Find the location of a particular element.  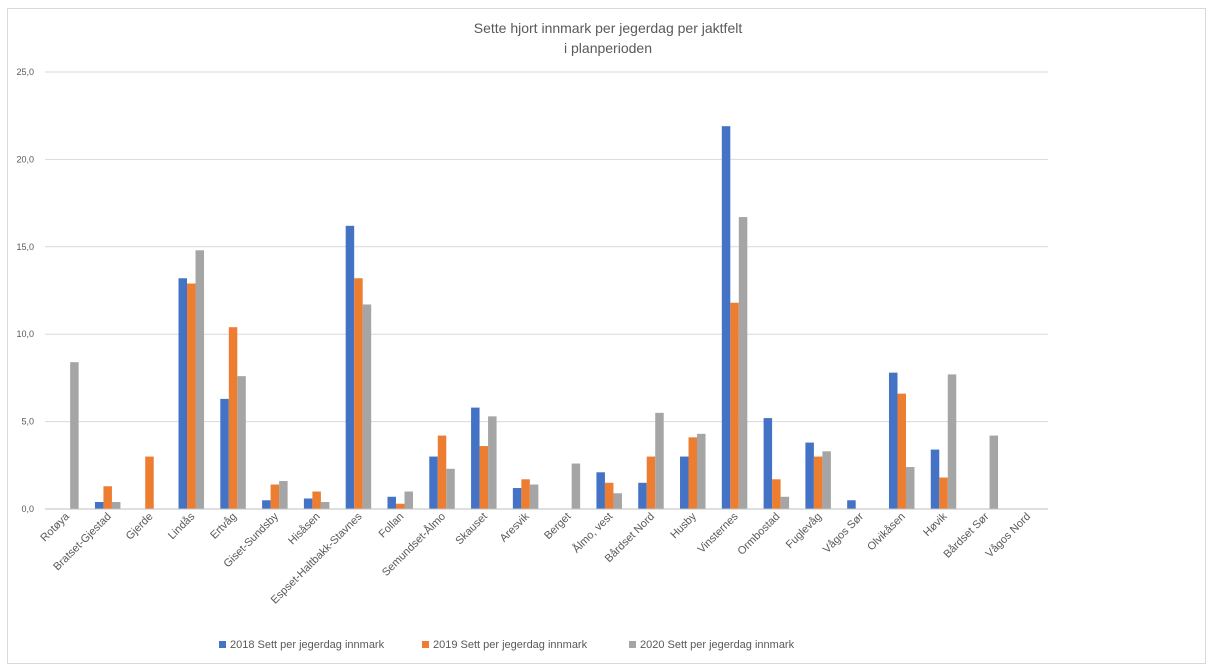

category-label: Aresvik is located at coordinates (515, 527).